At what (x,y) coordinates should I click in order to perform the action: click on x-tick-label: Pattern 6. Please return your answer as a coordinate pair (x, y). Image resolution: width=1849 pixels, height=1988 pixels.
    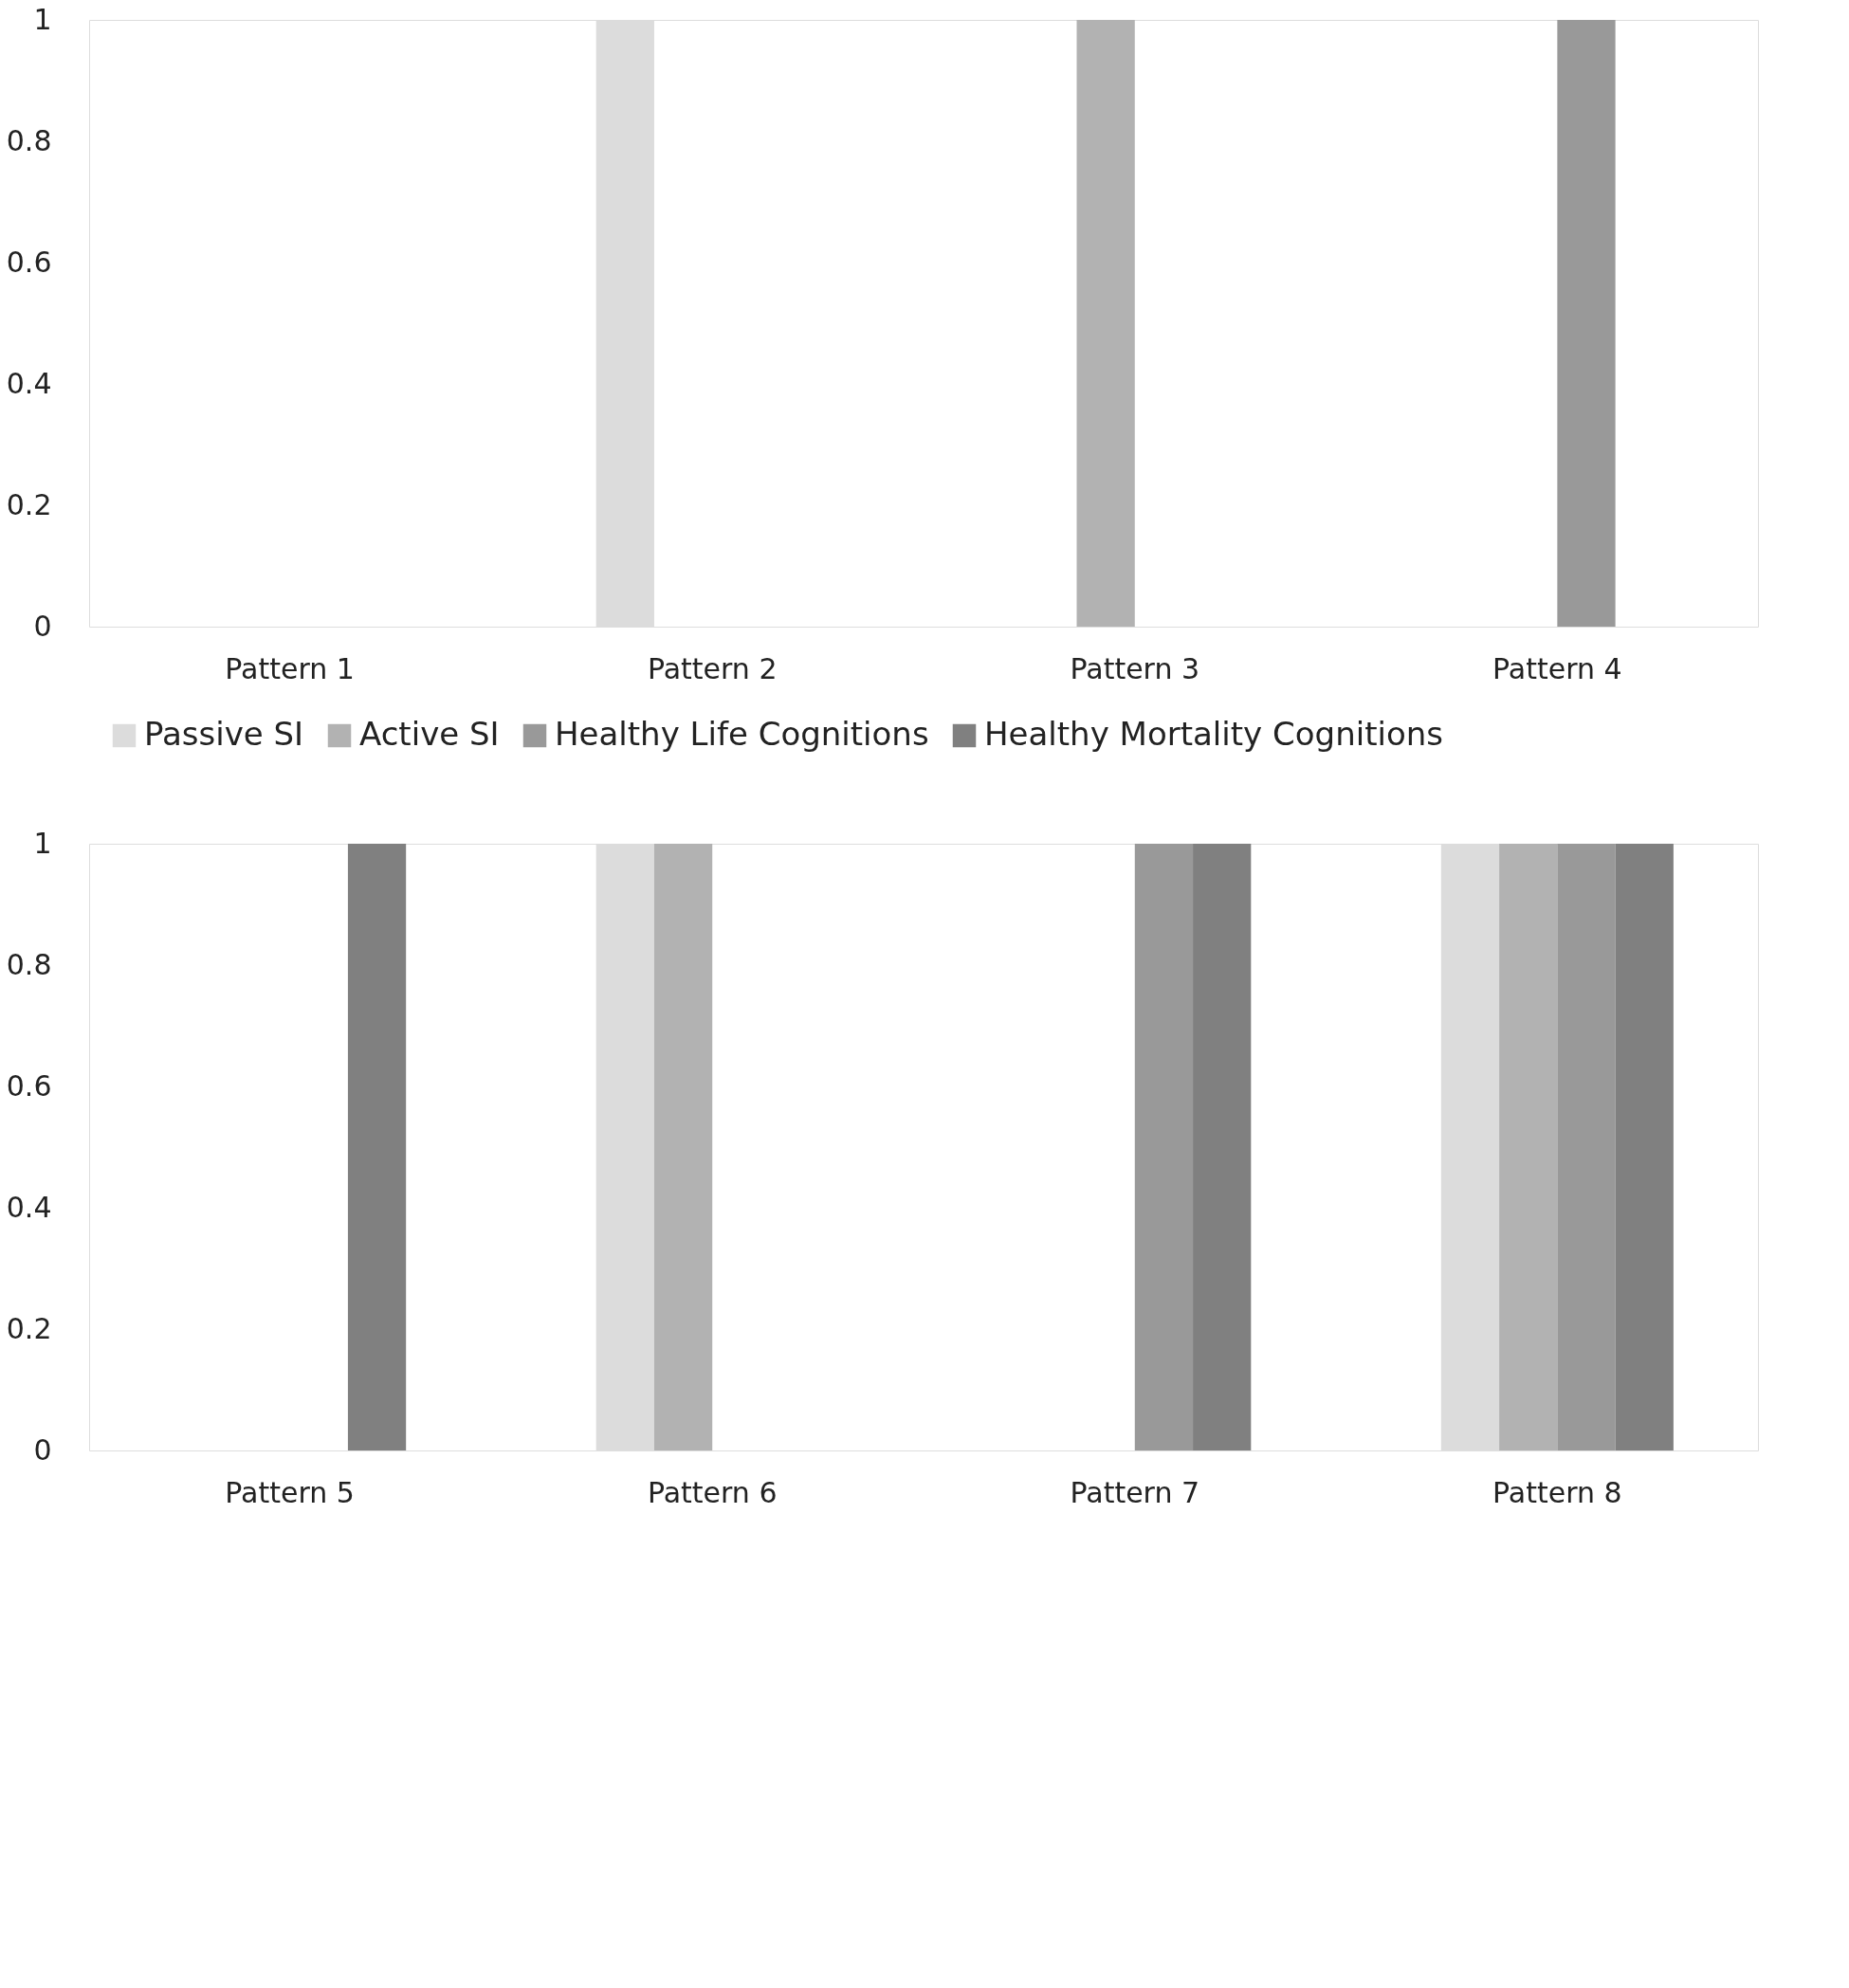
    Looking at the image, I should click on (712, 1492).